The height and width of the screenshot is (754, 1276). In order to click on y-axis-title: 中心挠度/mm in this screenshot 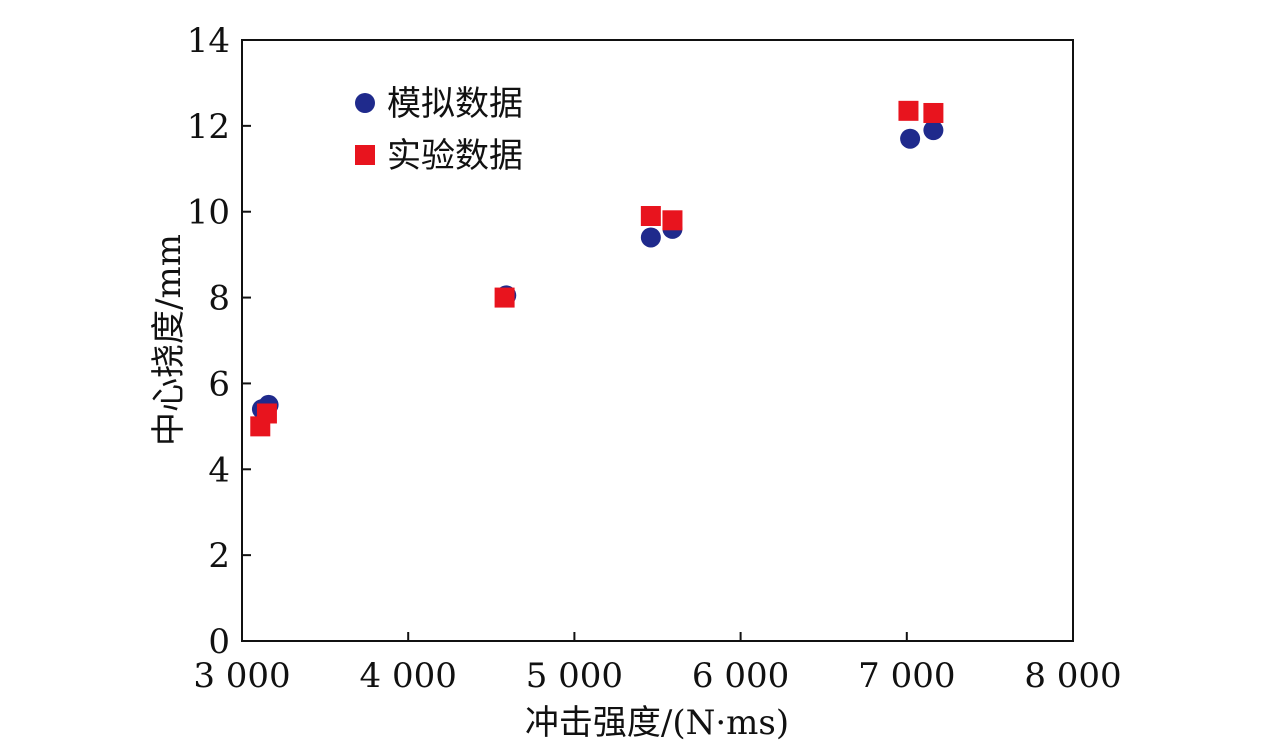, I will do `click(169, 340)`.